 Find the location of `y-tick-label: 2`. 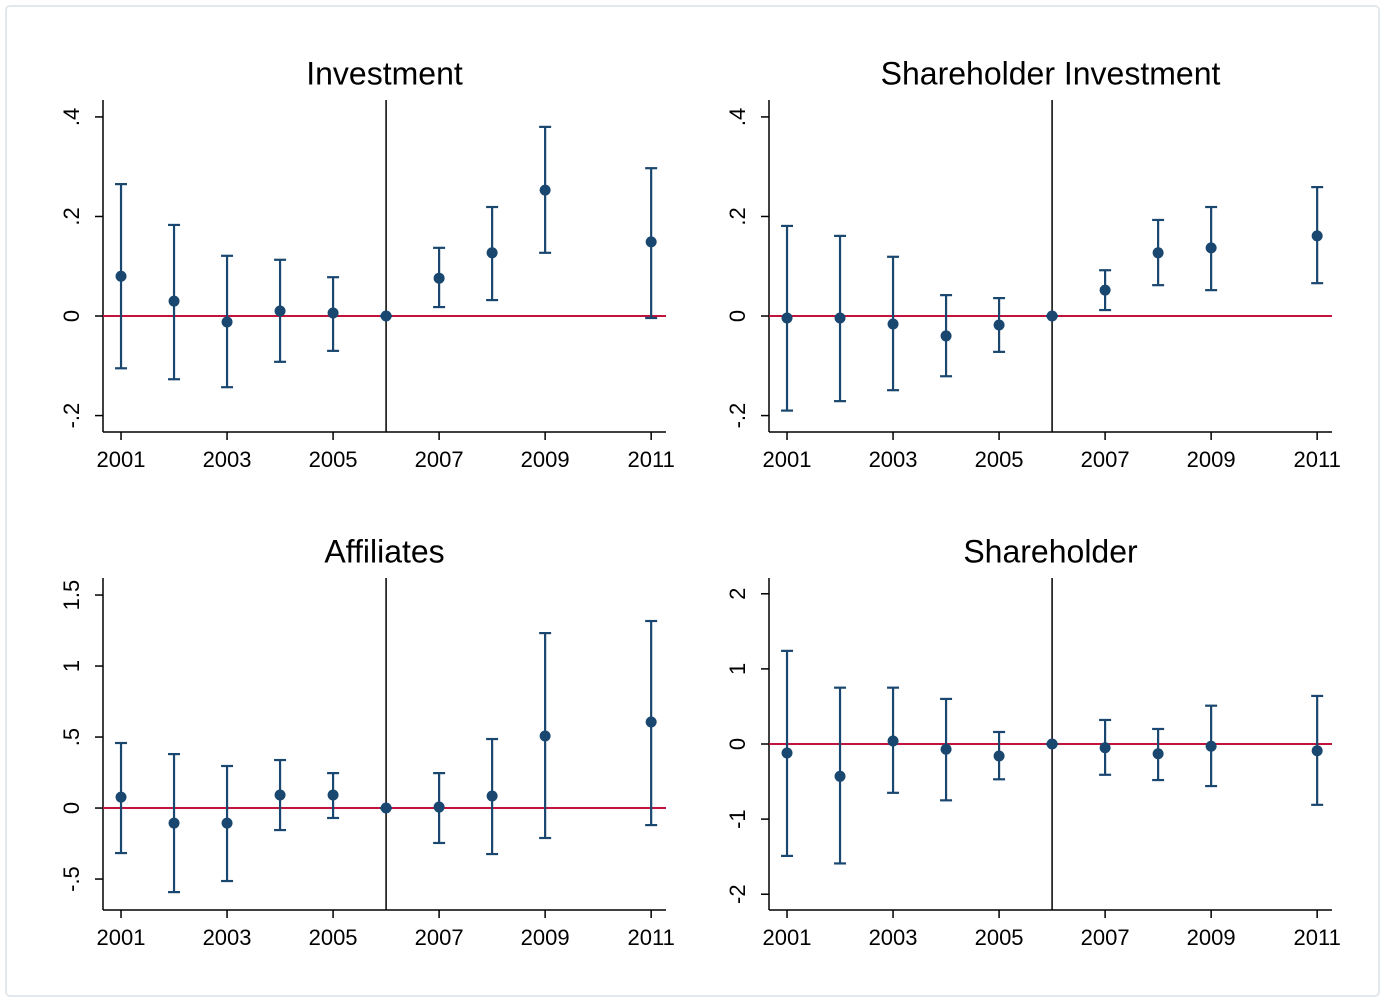

y-tick-label: 2 is located at coordinates (737, 594).